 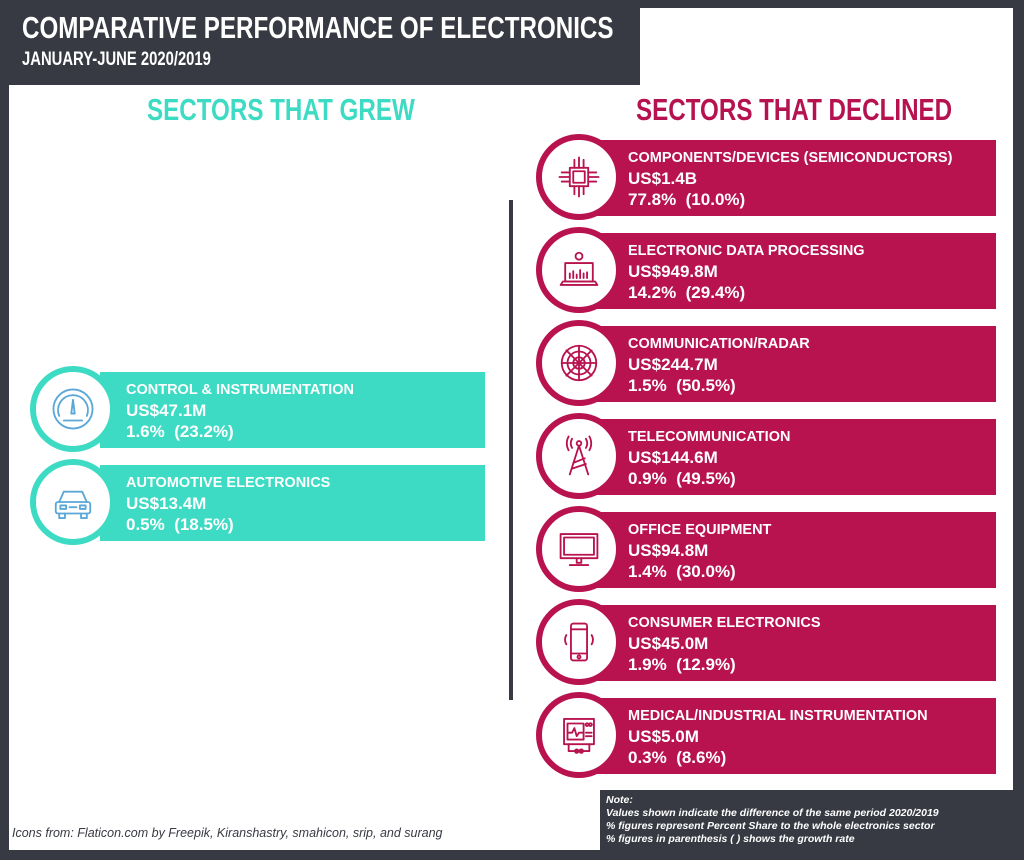 I want to click on page-subtitle: JANUARY-JUNE 2020/2019, so click(x=116, y=59).